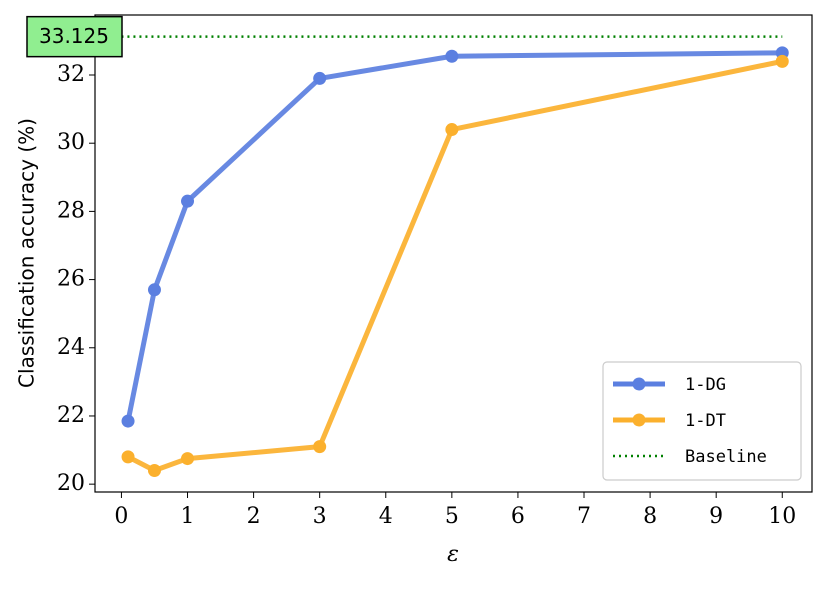  I want to click on legend-box, so click(702, 421).